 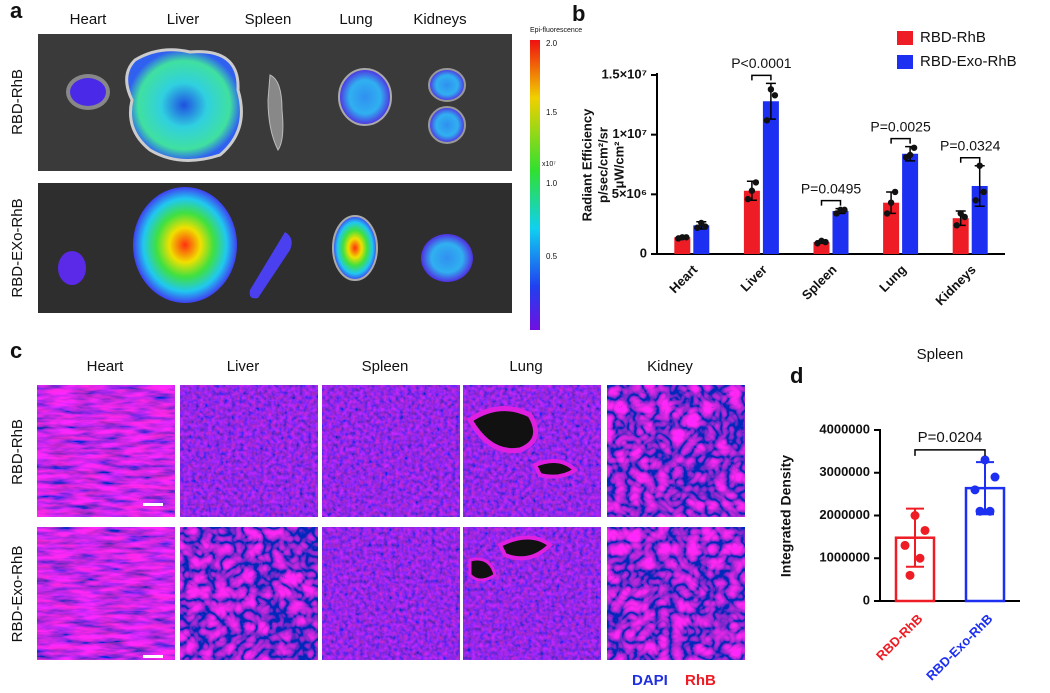 I want to click on panel-label: a, so click(x=16, y=11).